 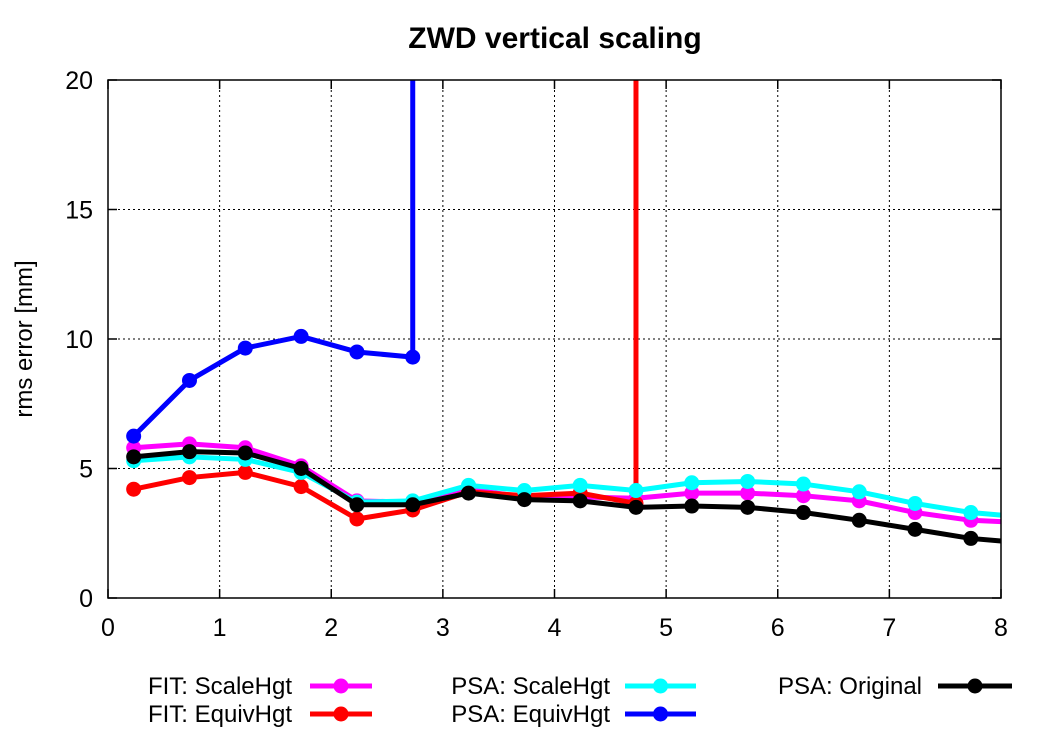 I want to click on y-tick-label: 0, so click(x=86, y=599).